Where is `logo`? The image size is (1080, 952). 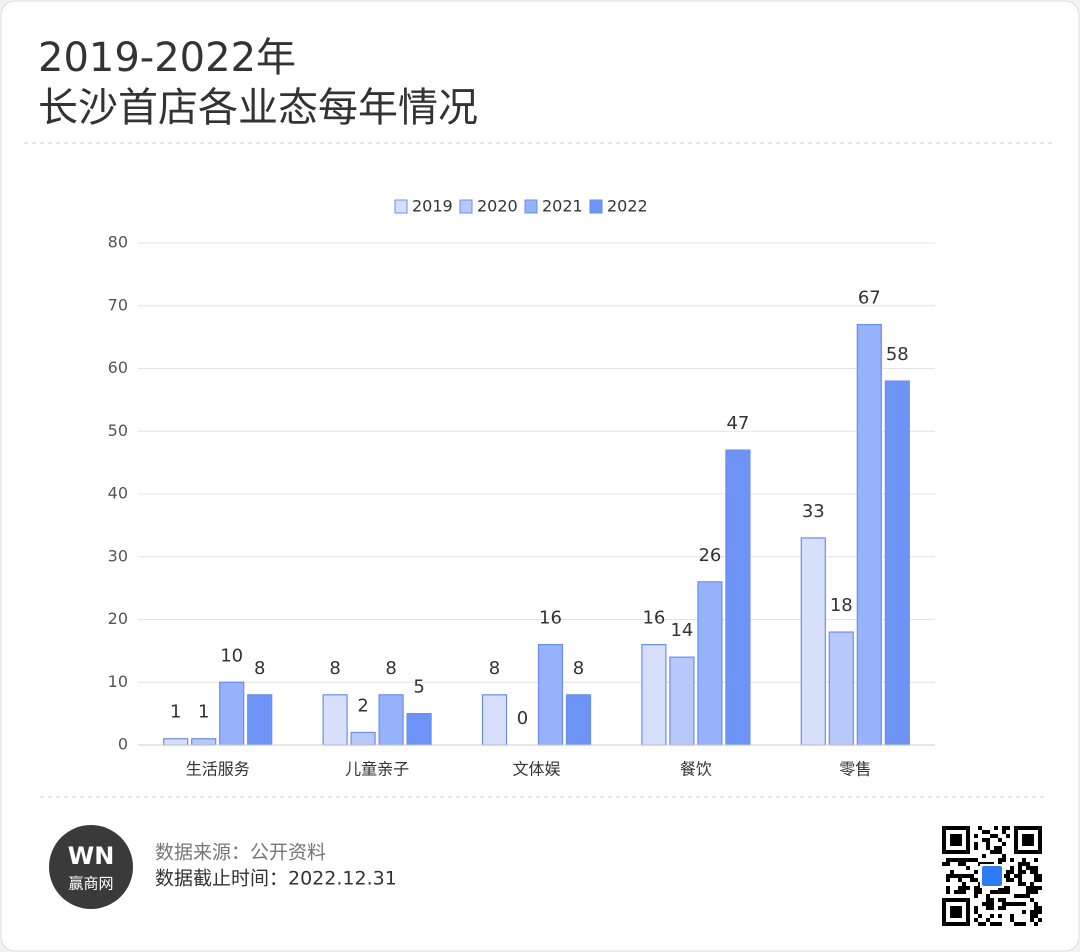 logo is located at coordinates (91, 867).